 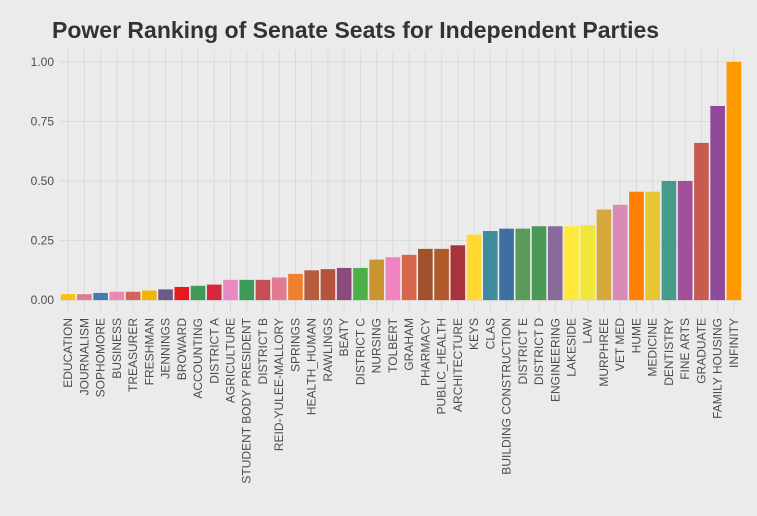 What do you see at coordinates (539, 351) in the screenshot?
I see `x-tick-label: DISTRICT D` at bounding box center [539, 351].